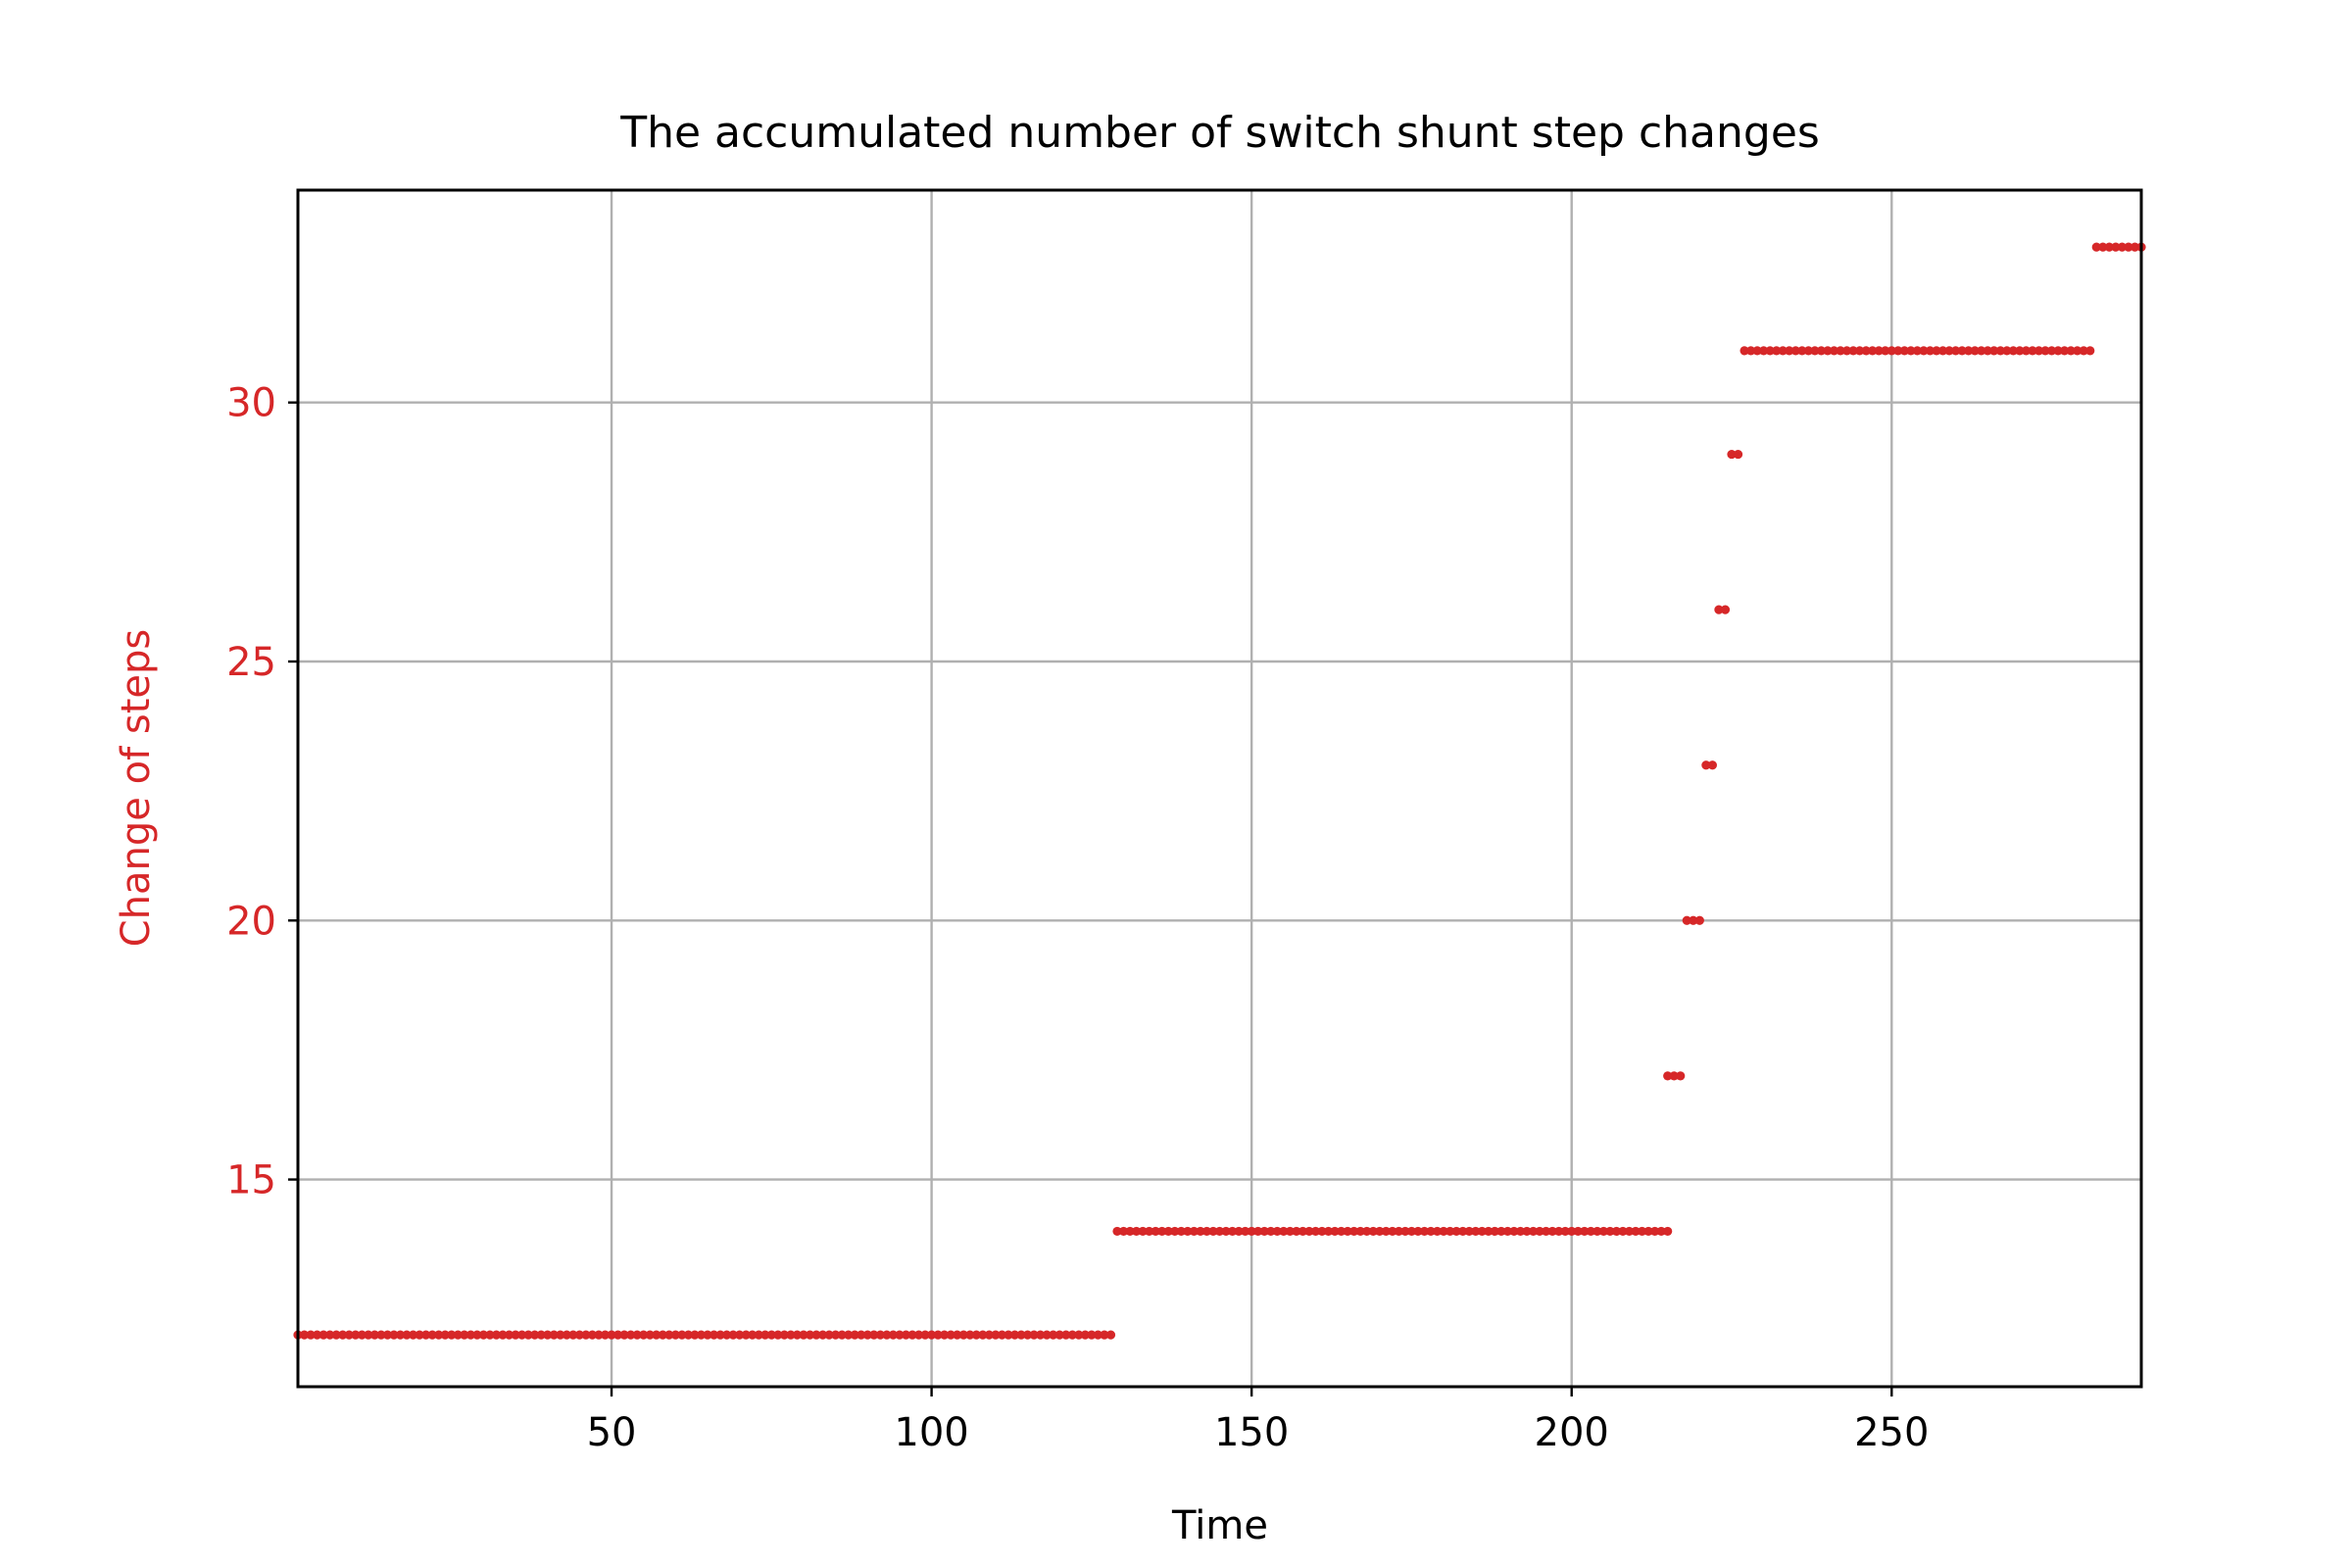 The height and width of the screenshot is (1568, 2352). I want to click on x-axis-ticks: 50 100 150 200 250, so click(1258, 1421).